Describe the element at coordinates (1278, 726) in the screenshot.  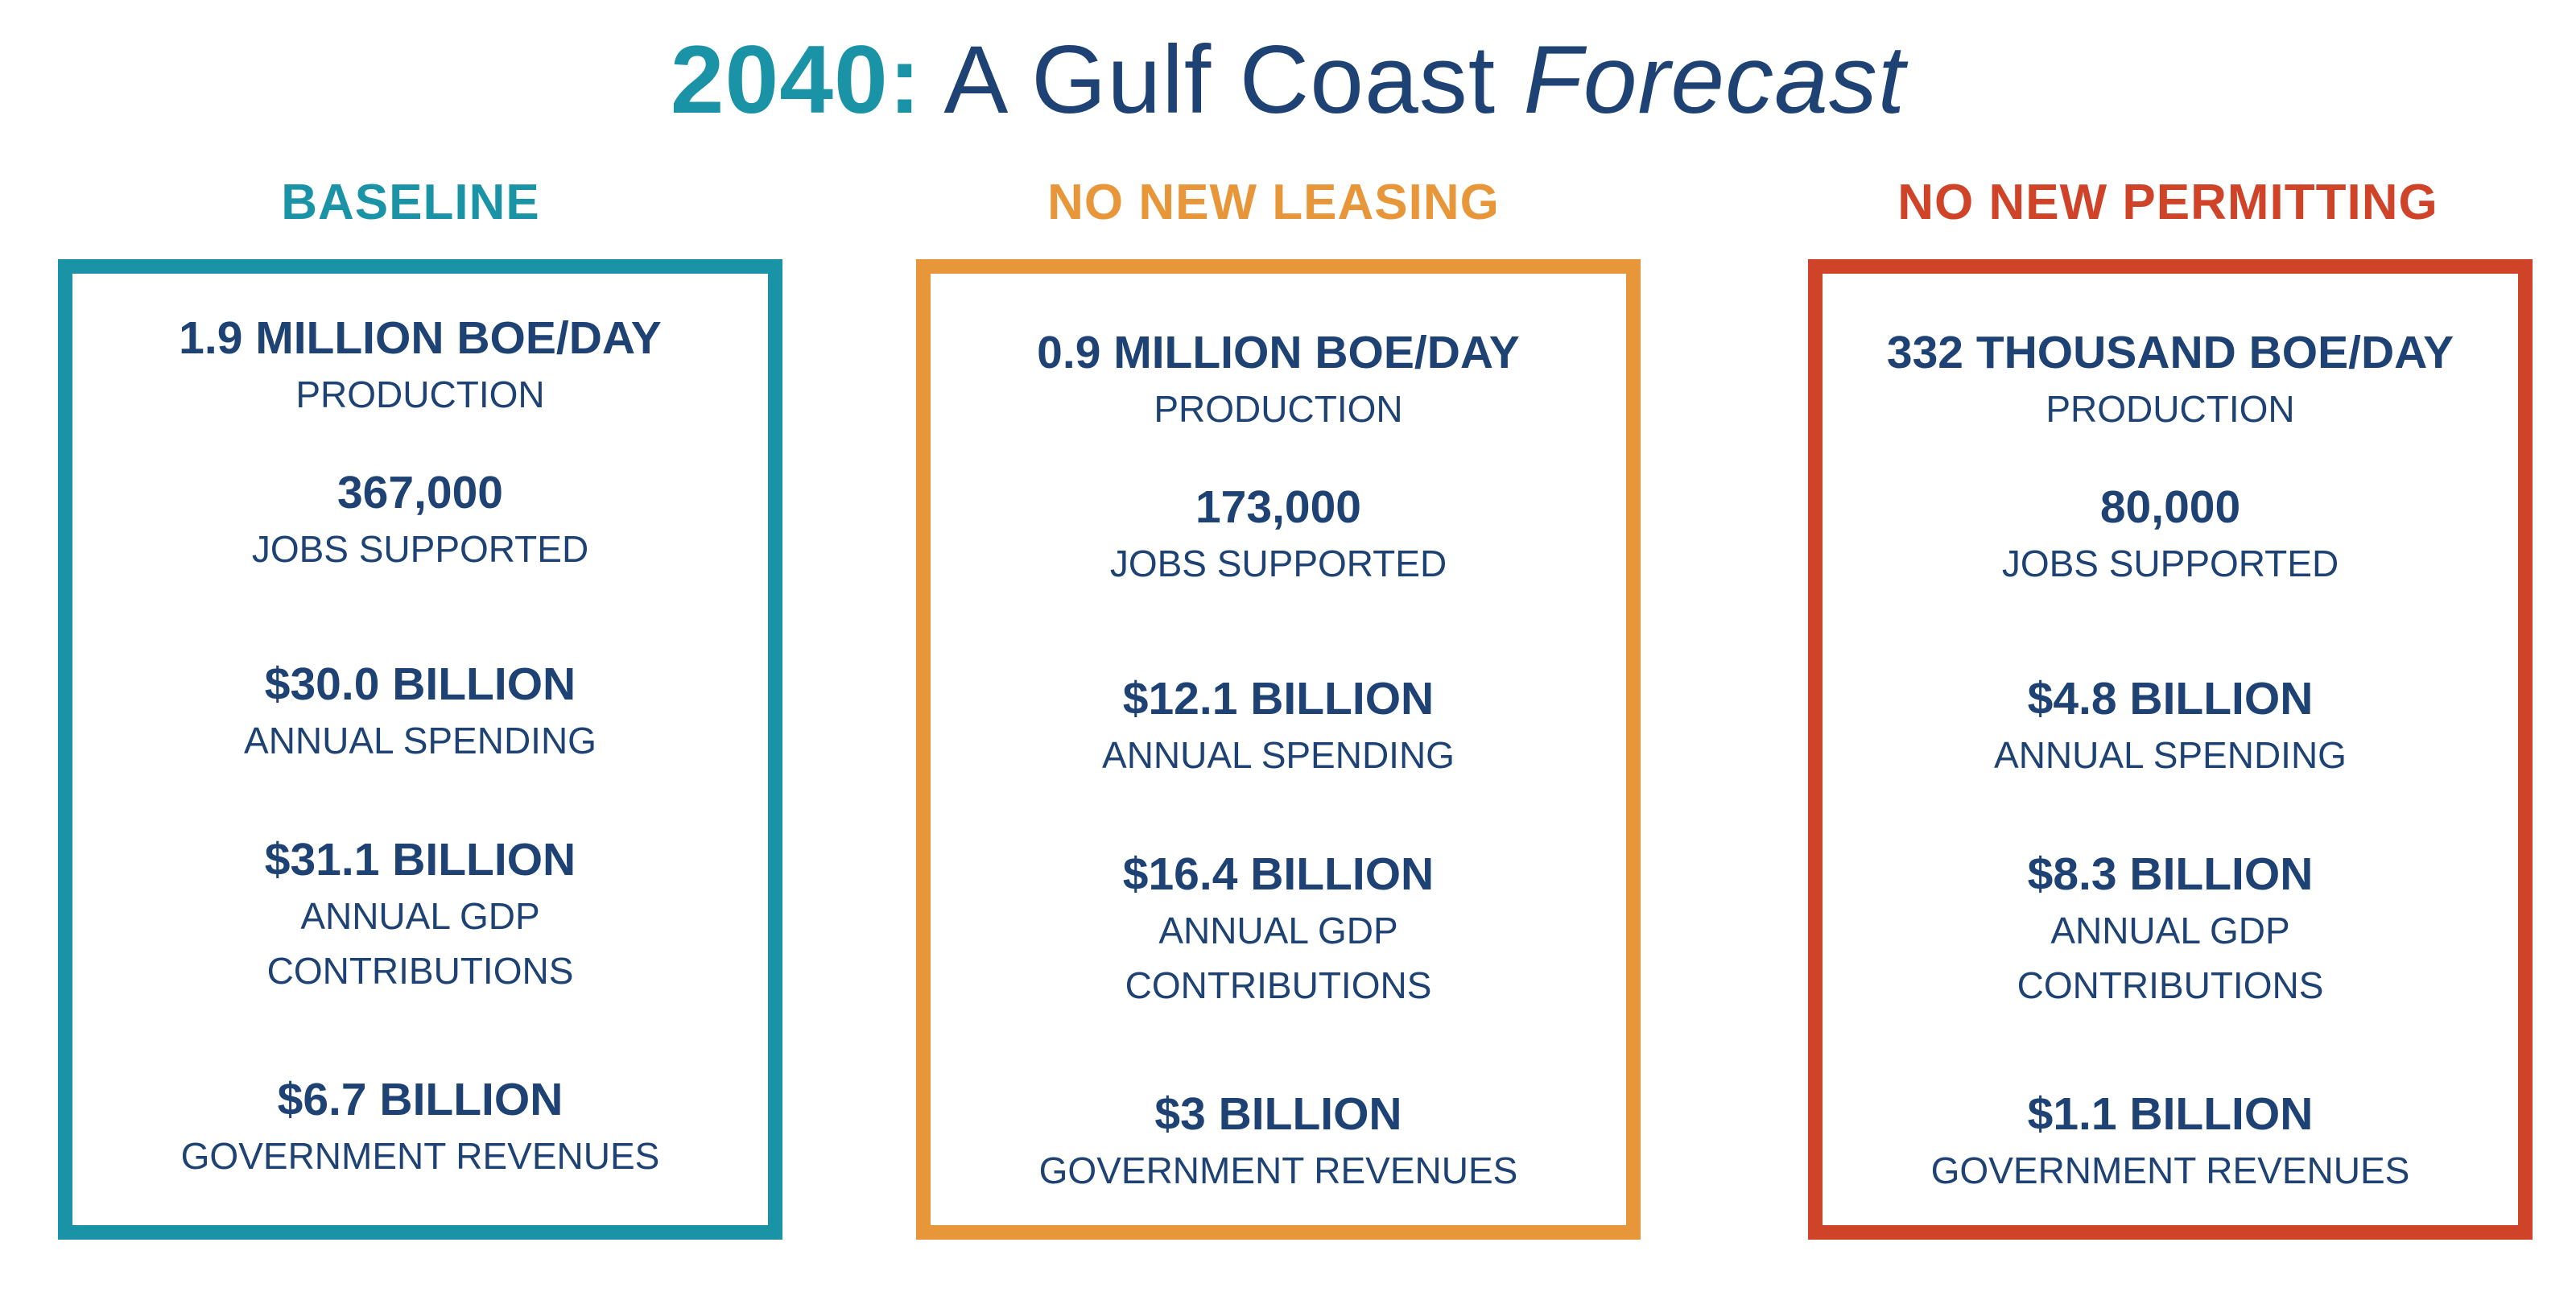
I see `metric-spending: $12.1 BILLION ANNUAL SPENDING` at that location.